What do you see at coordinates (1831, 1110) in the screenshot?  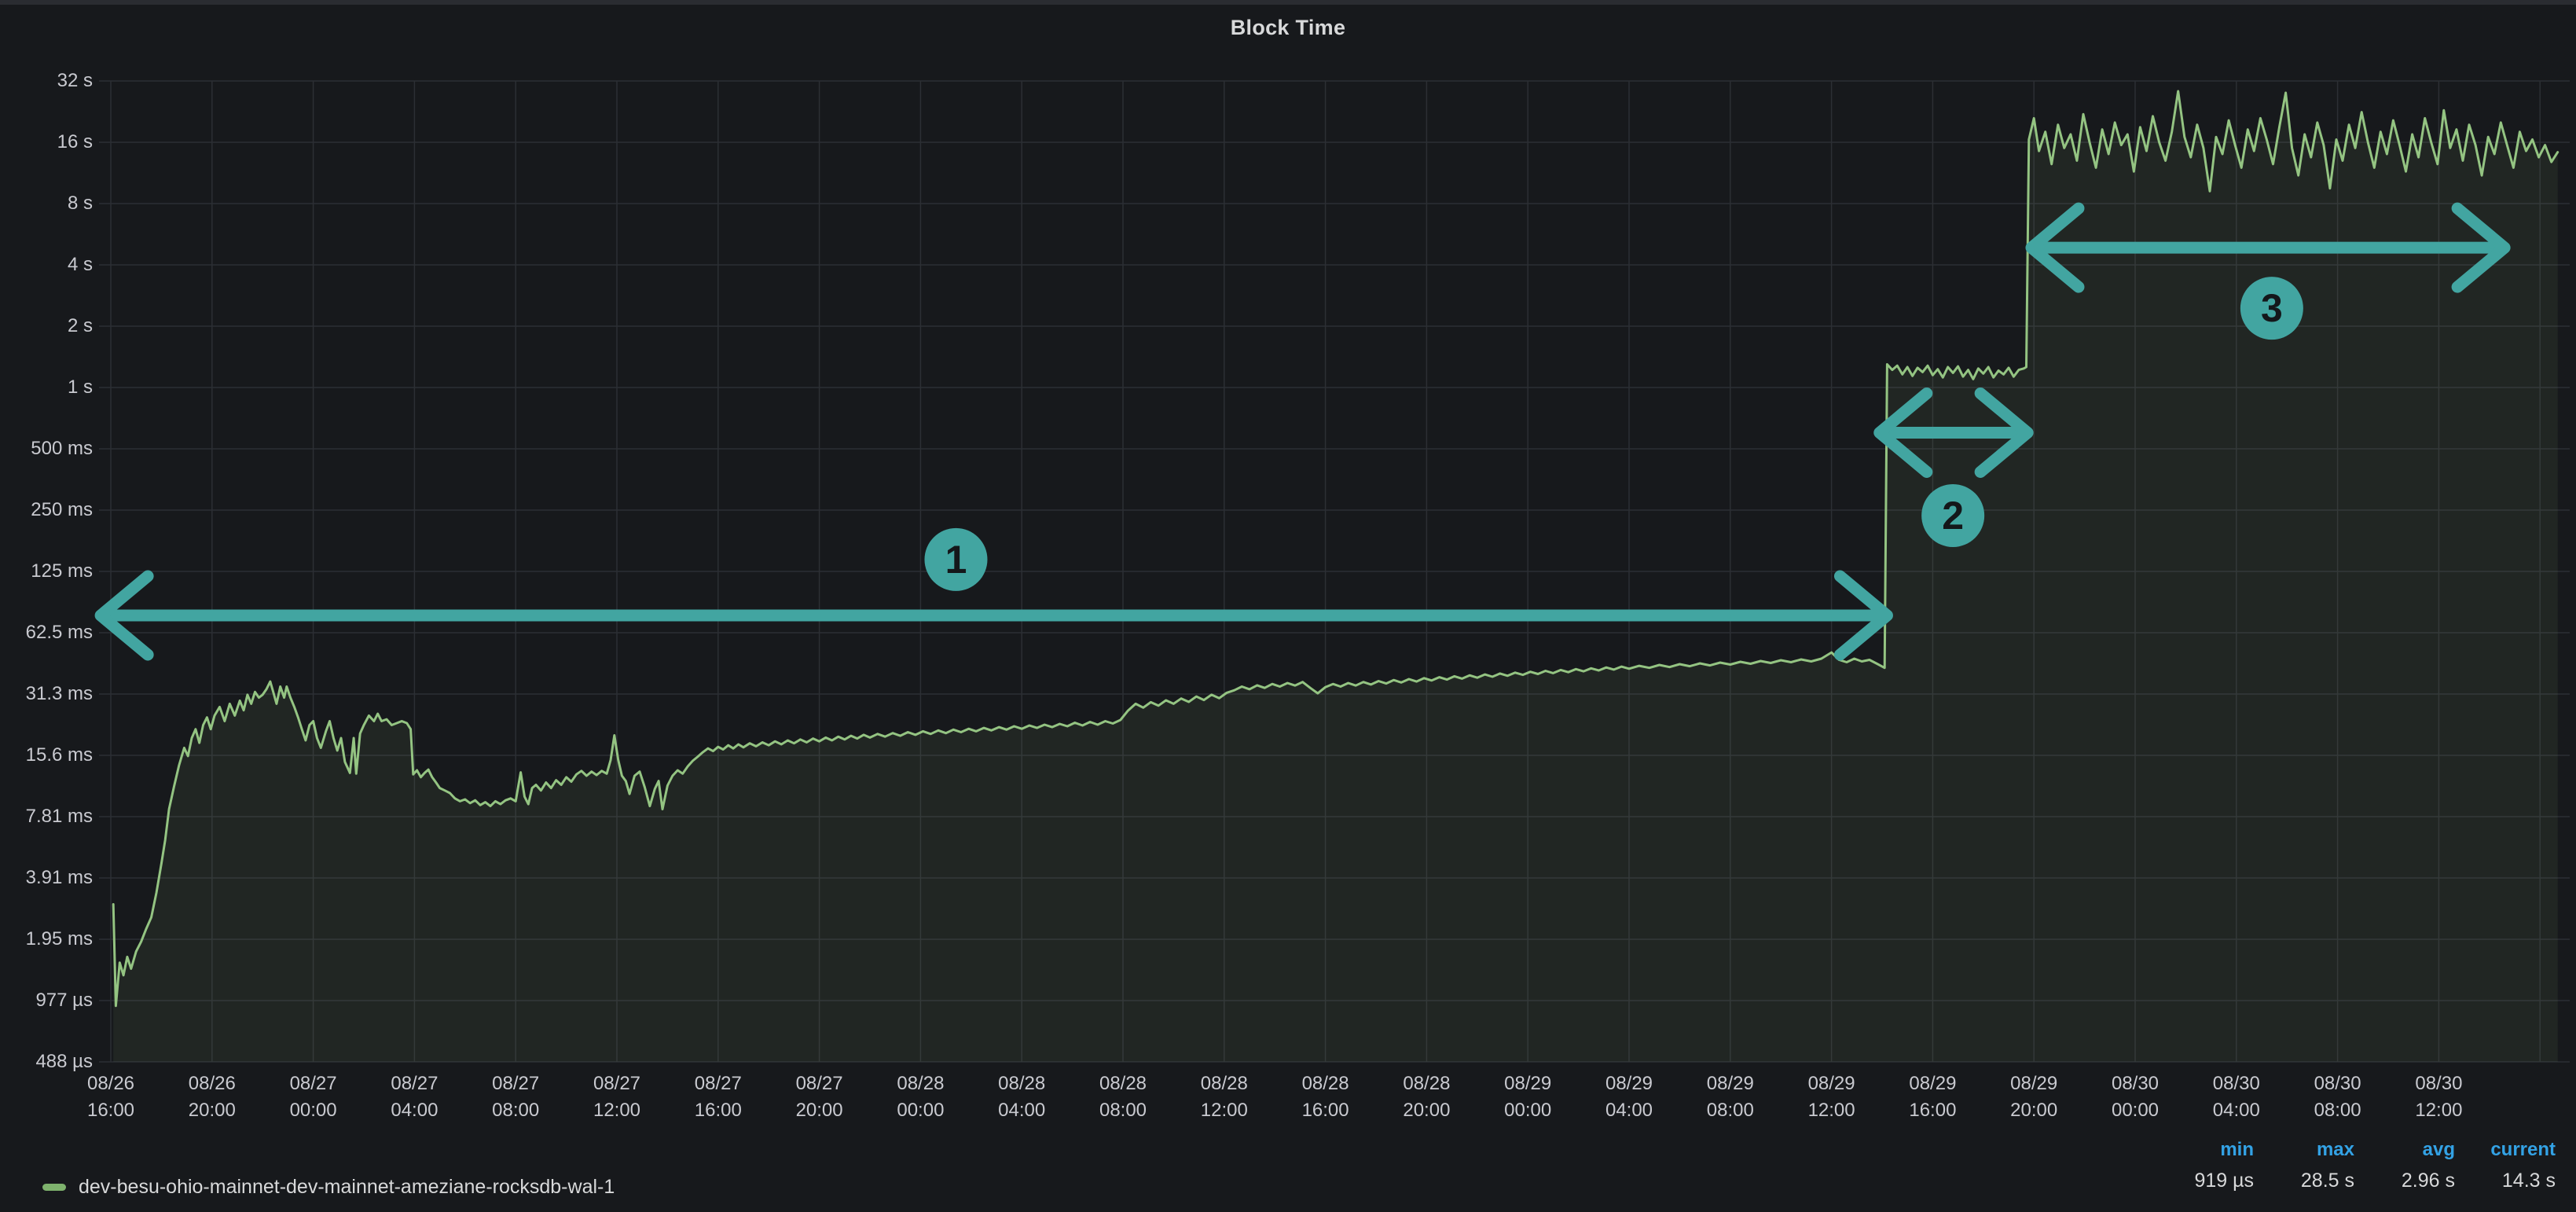 I see `x-axis-time: 12:00` at bounding box center [1831, 1110].